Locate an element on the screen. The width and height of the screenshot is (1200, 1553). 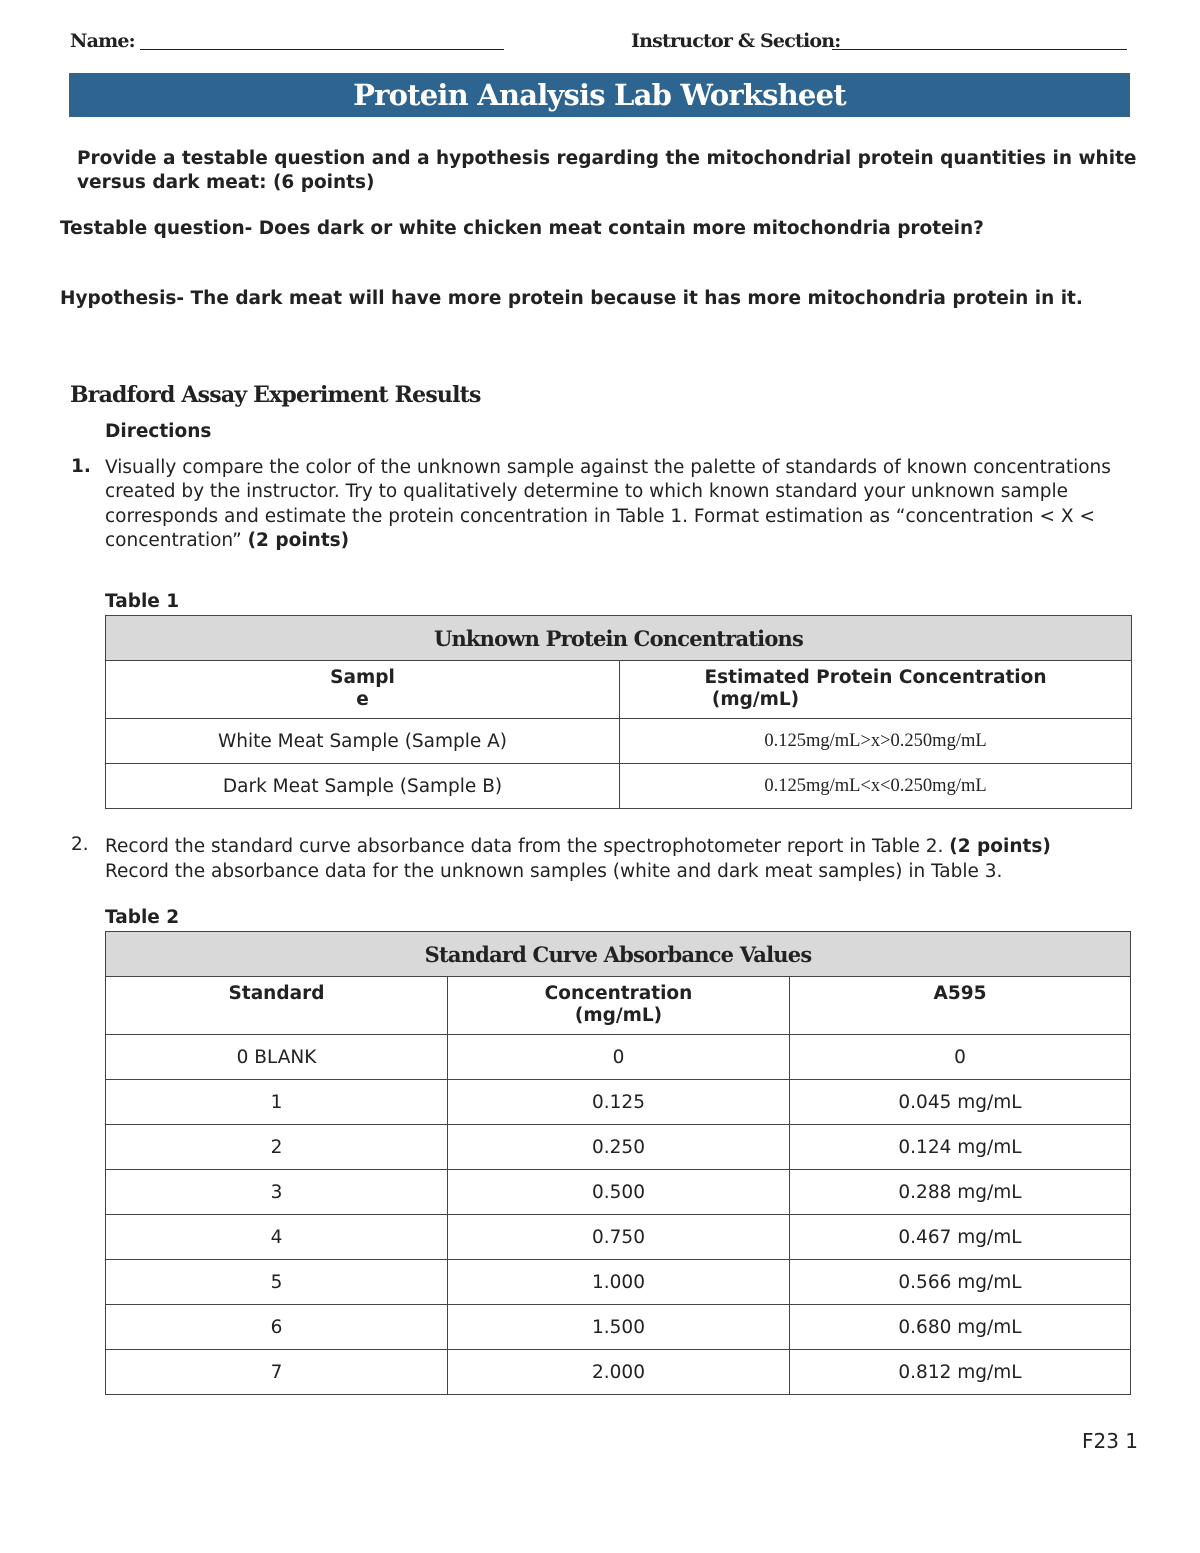
step2-points: (2 points) is located at coordinates (1000, 846).